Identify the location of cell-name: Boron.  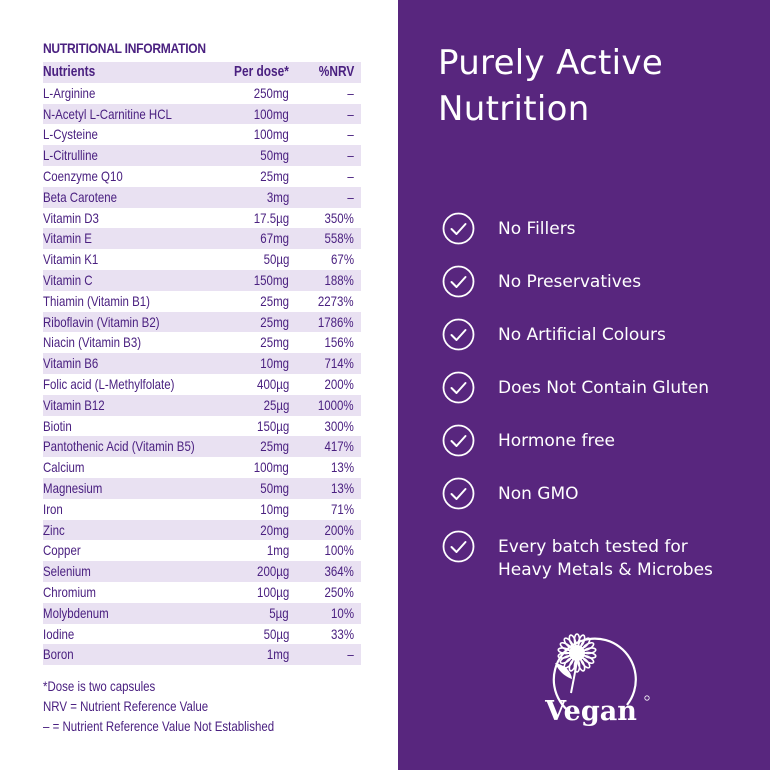
(58, 654).